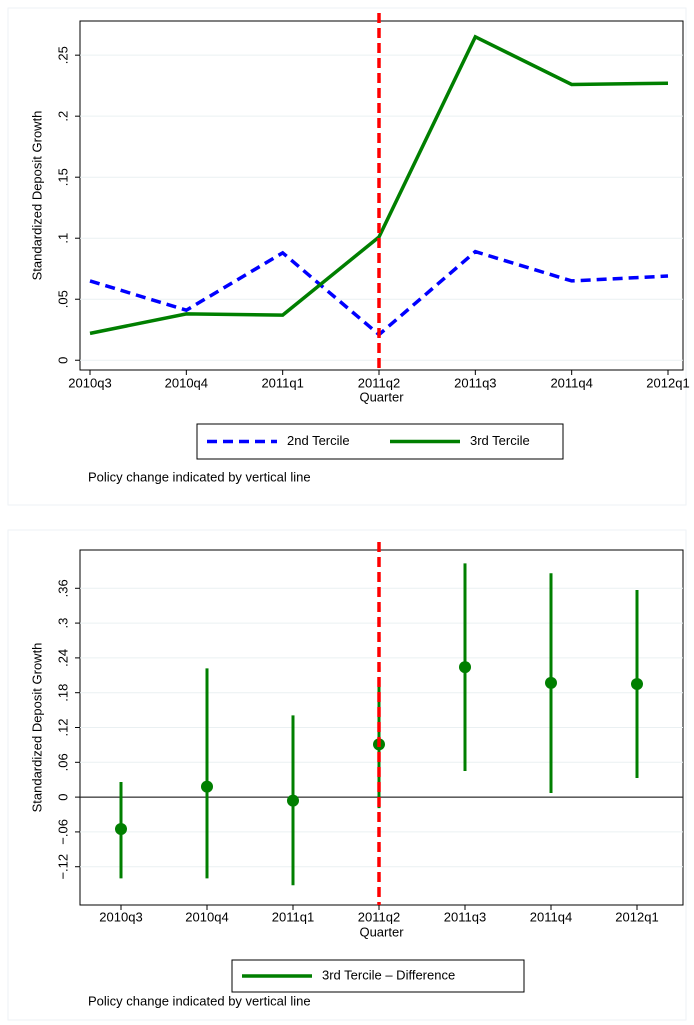 The height and width of the screenshot is (1025, 694). I want to click on y-tick-label: −.06, so click(62, 832).